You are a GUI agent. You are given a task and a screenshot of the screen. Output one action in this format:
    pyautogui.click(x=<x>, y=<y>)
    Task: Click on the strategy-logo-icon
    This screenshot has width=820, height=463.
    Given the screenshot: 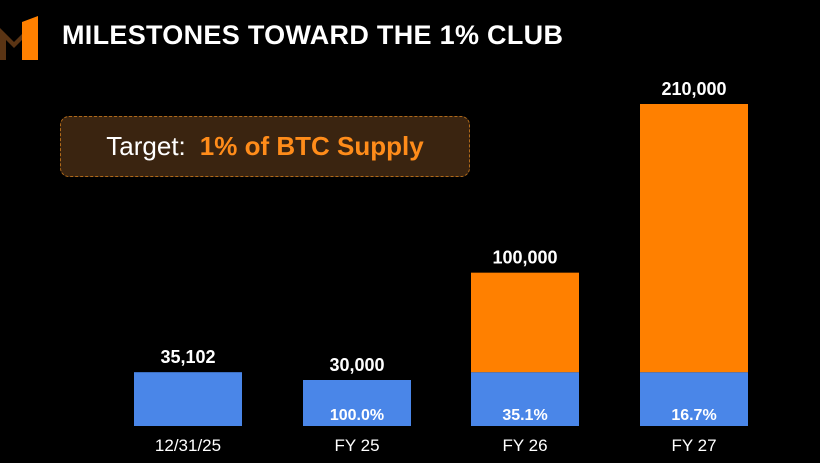 What is the action you would take?
    pyautogui.click(x=19, y=38)
    